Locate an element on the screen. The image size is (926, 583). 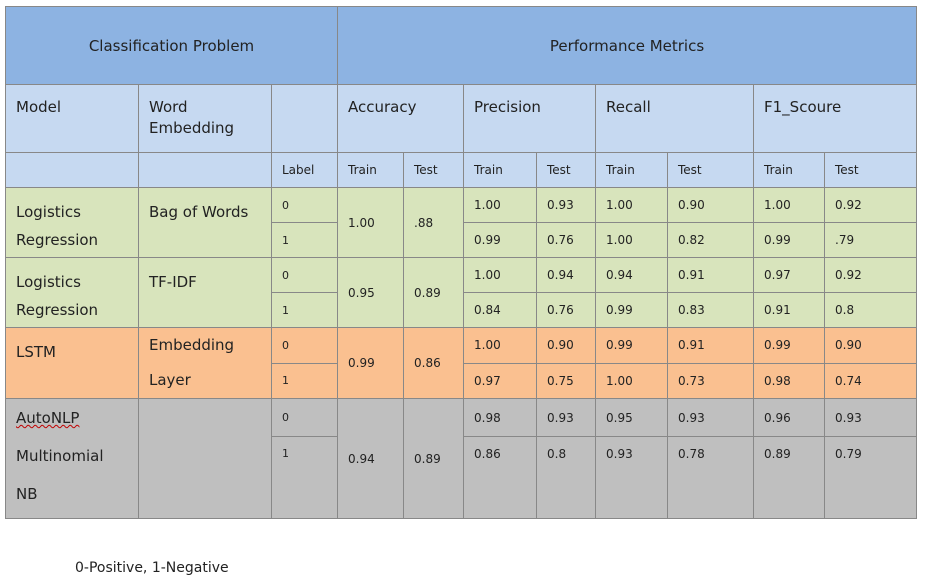
embedding-name is located at coordinates (205, 458).